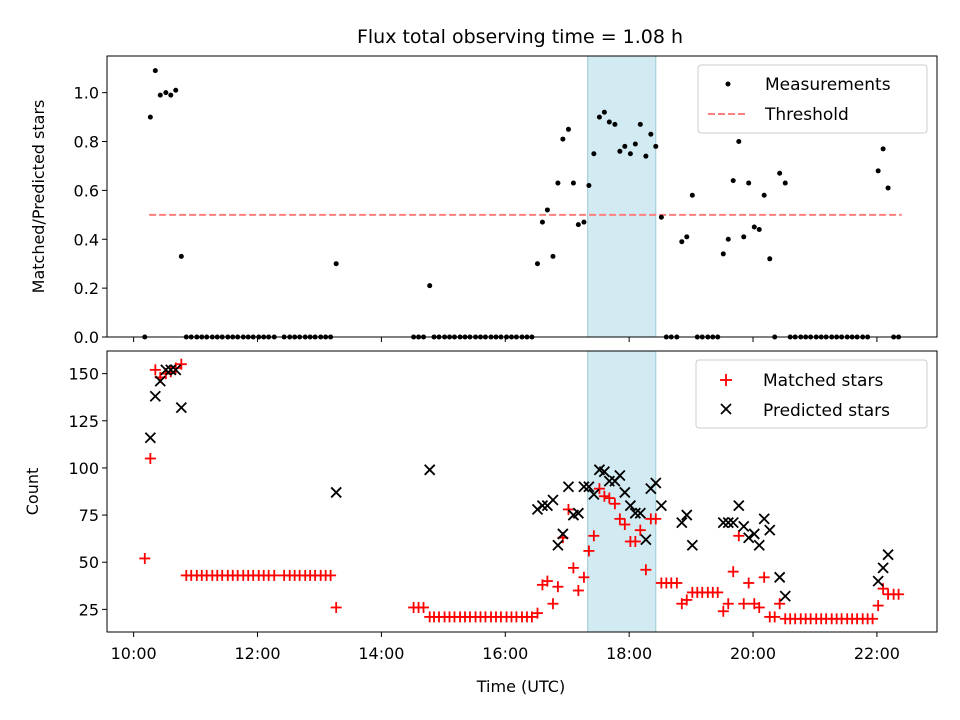  What do you see at coordinates (823, 381) in the screenshot?
I see `legend-matched-label: Matched stars` at bounding box center [823, 381].